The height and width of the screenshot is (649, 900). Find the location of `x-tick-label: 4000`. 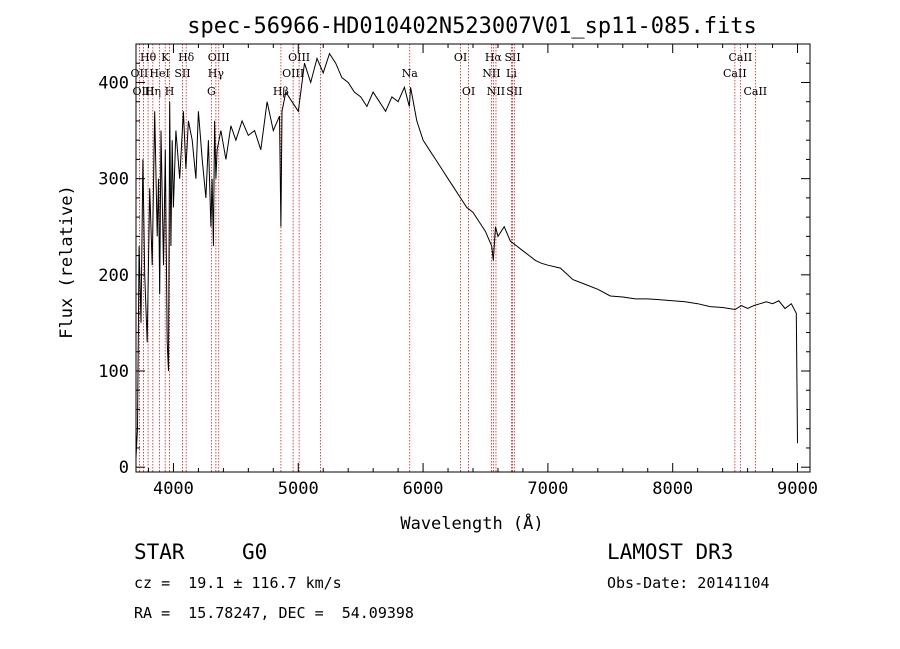

x-tick-label: 4000 is located at coordinates (173, 489).